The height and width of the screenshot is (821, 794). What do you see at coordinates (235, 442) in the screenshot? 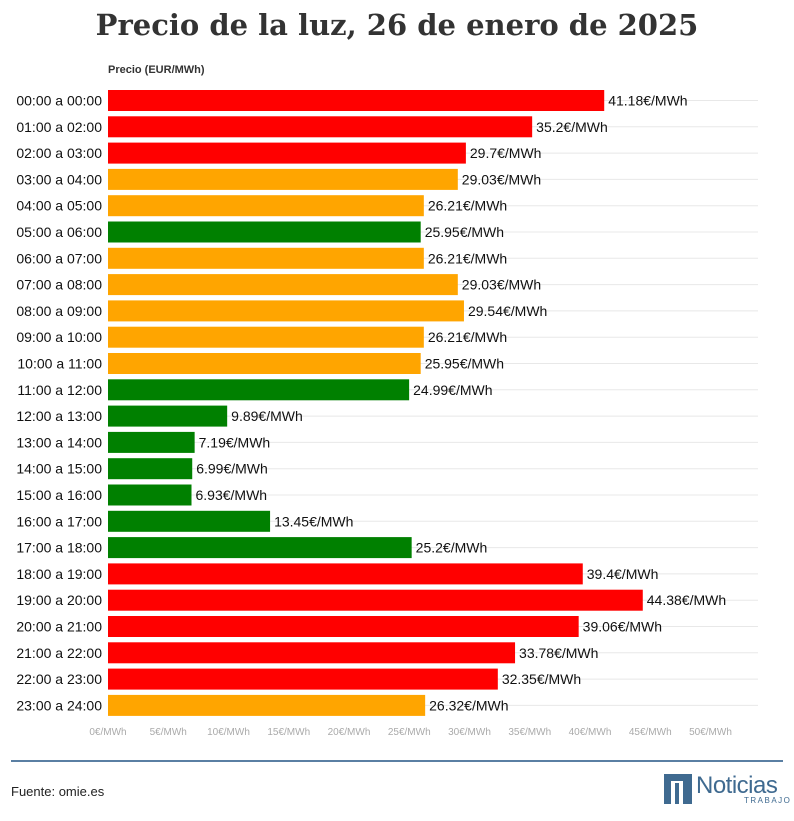
I see `value-label: 7.19€/MWh` at bounding box center [235, 442].